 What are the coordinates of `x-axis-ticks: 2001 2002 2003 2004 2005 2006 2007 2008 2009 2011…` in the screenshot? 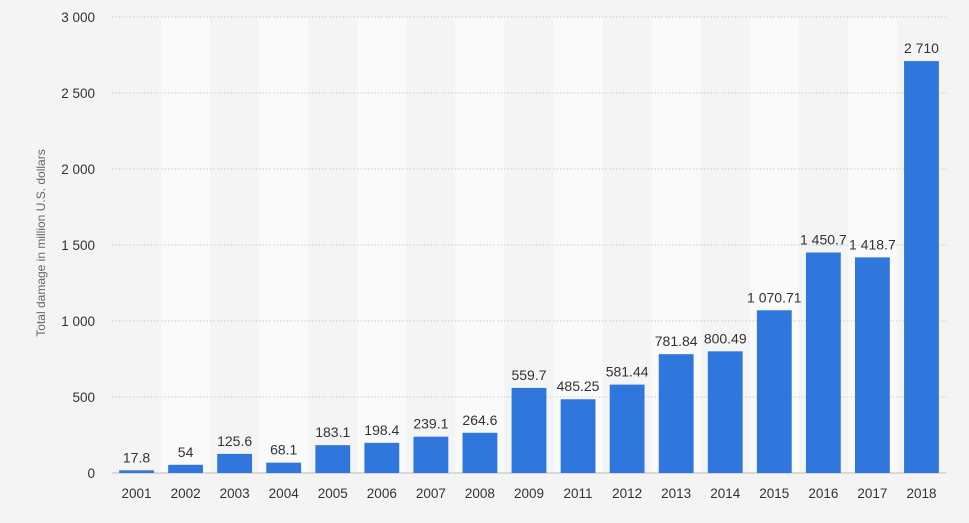 It's located at (529, 493).